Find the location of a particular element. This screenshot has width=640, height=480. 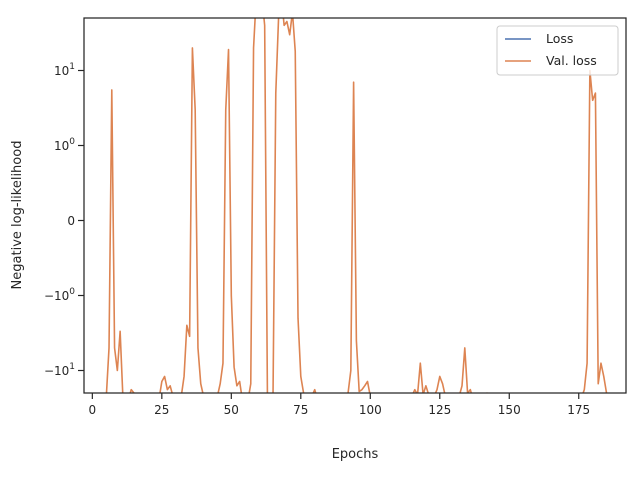

x-tick-label: 50 is located at coordinates (231, 410).